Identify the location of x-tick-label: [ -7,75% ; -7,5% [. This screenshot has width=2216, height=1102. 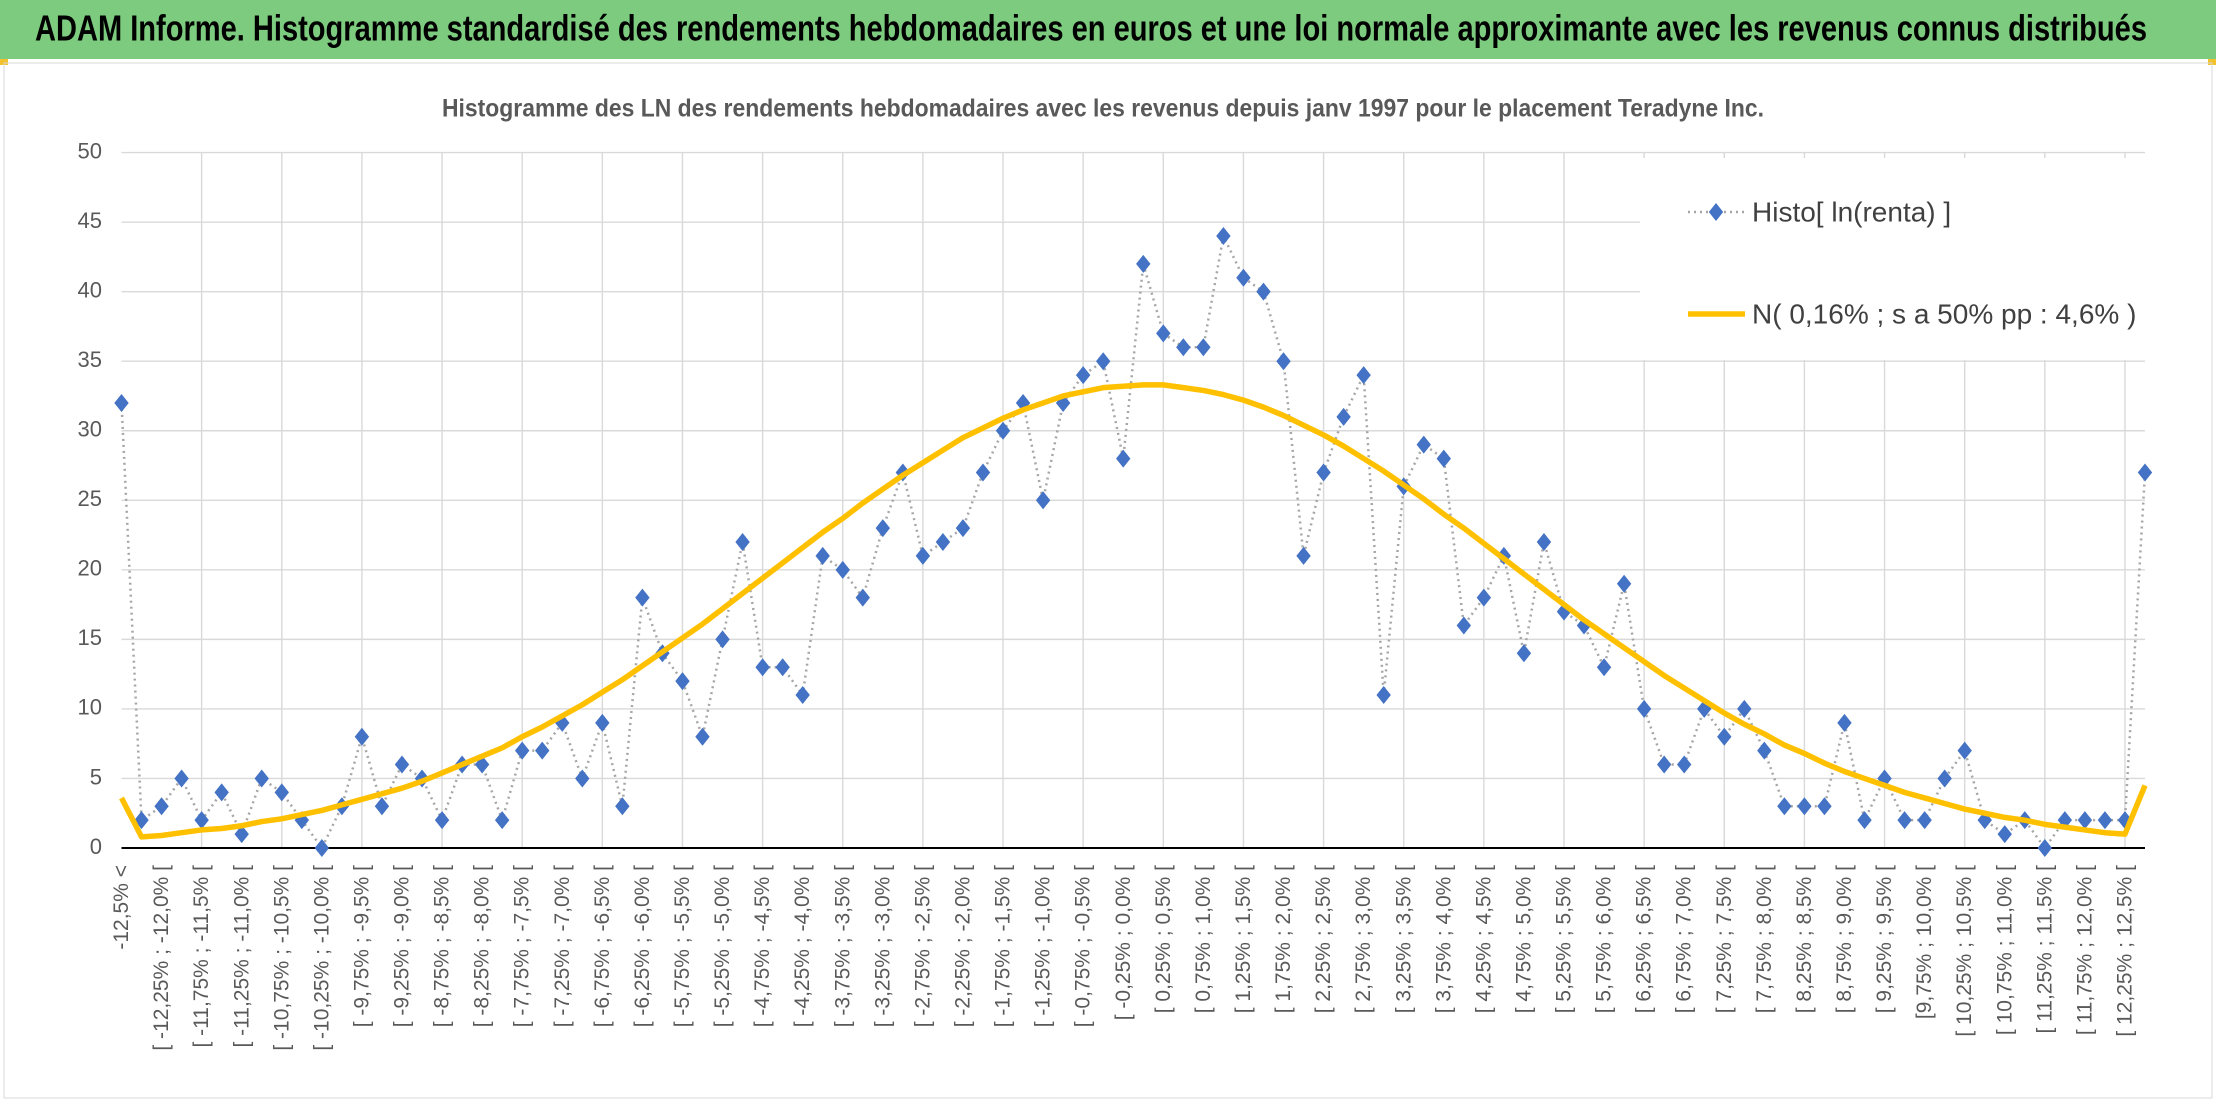
(522, 946).